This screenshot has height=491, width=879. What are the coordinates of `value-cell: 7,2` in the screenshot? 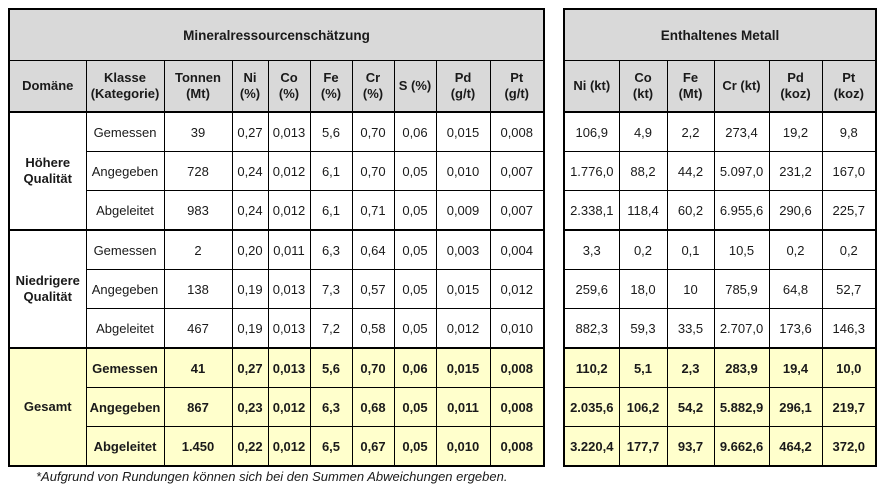 It's located at (331, 328).